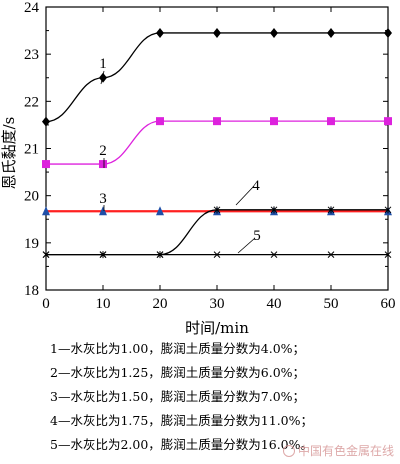 This screenshot has width=400, height=464. Describe the element at coordinates (32, 8) in the screenshot. I see `y-tick-label: 24` at that location.